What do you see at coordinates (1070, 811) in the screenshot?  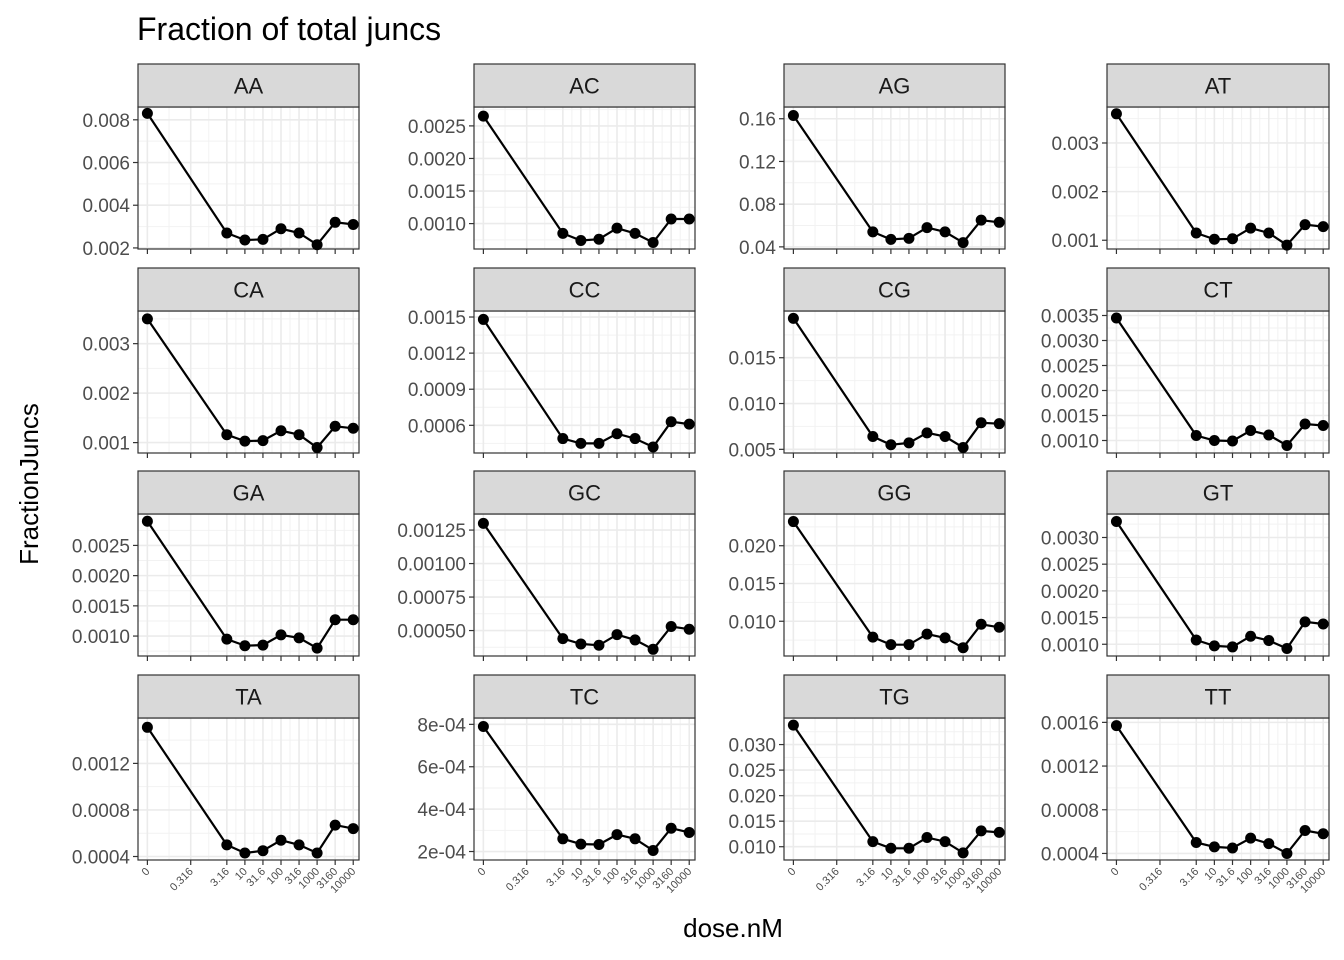 I see `y-tick-label: 0.0008` at bounding box center [1070, 811].